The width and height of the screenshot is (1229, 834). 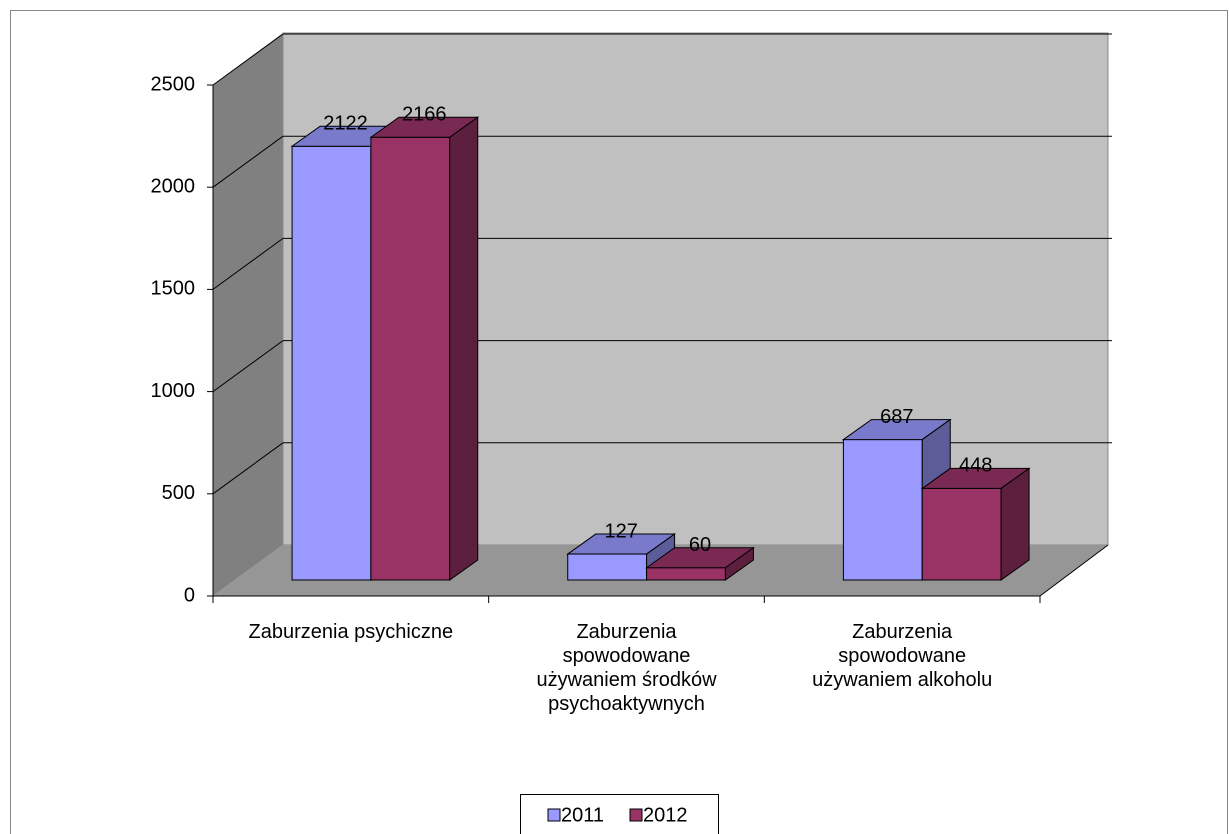 I want to click on legend-label: 2011, so click(x=582, y=815).